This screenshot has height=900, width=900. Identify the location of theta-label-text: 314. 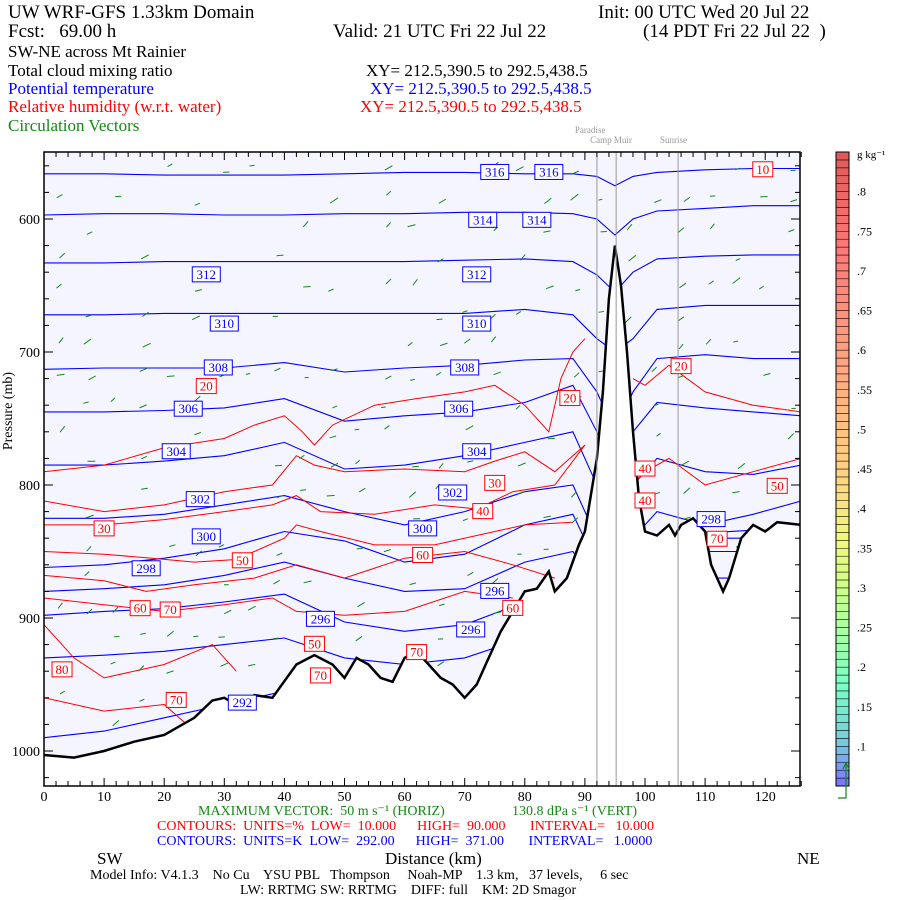
(537, 219).